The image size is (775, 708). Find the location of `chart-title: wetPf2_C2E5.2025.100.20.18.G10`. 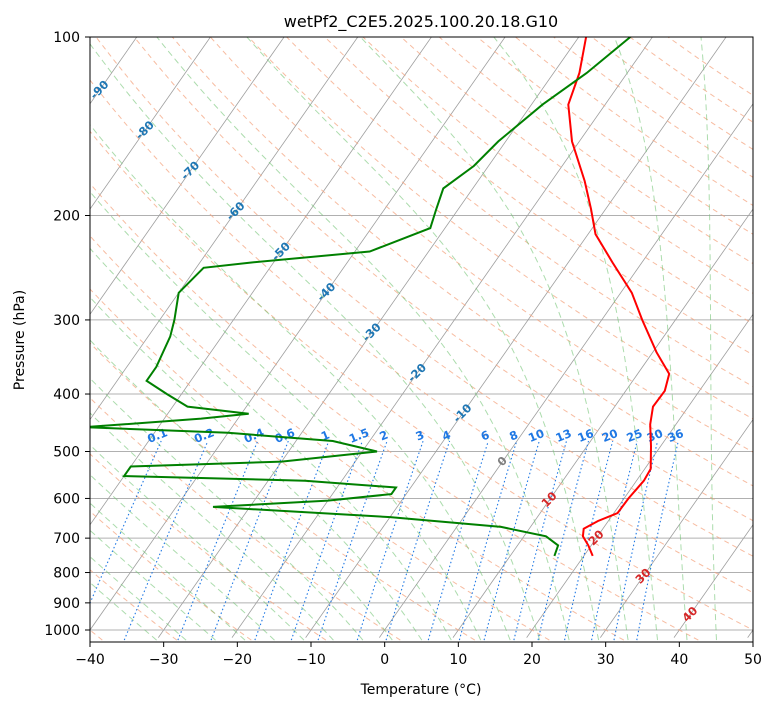

chart-title: wetPf2_C2E5.2025.100.20.18.G10 is located at coordinates (421, 22).